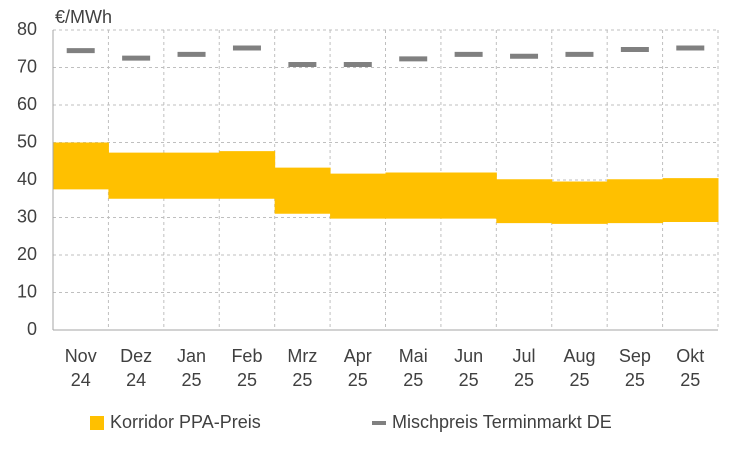  I want to click on legend-label: Korridor PPA-Preis, so click(185, 422).